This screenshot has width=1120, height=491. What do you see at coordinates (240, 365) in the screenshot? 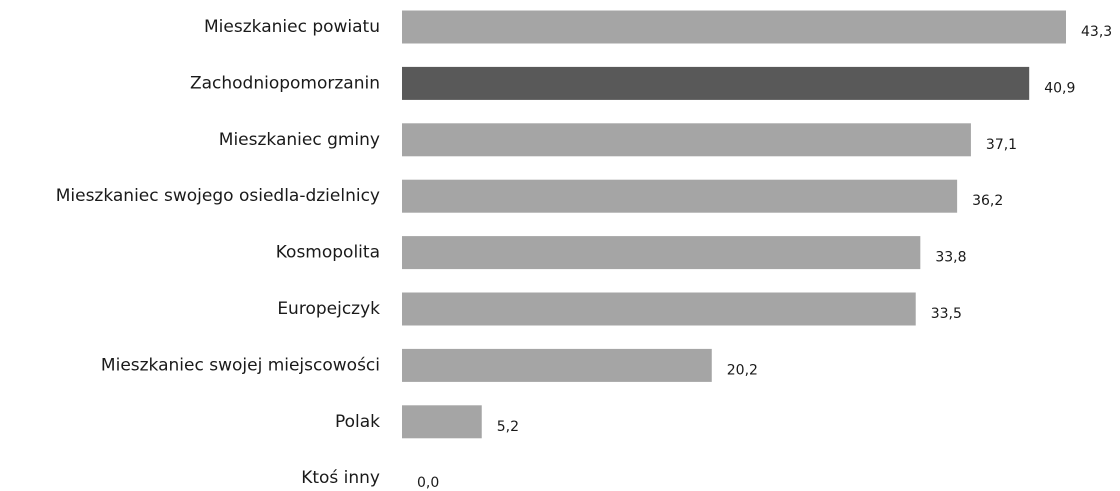
I see `category-label: Mieszkaniec swojej miejscowości` at bounding box center [240, 365].